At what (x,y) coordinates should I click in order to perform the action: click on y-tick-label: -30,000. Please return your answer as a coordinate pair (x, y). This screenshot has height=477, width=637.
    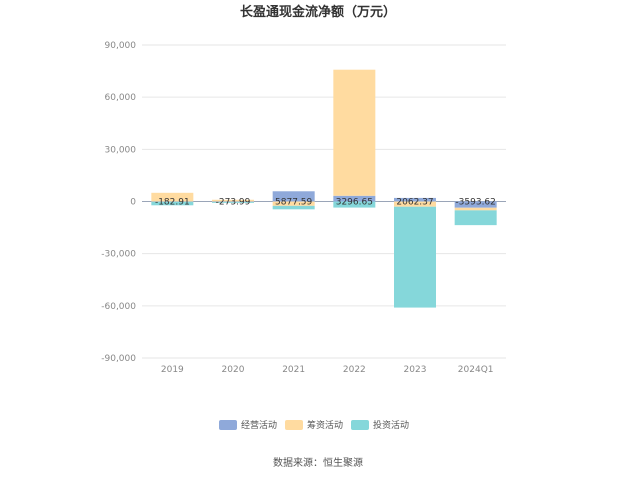
    Looking at the image, I should click on (118, 255).